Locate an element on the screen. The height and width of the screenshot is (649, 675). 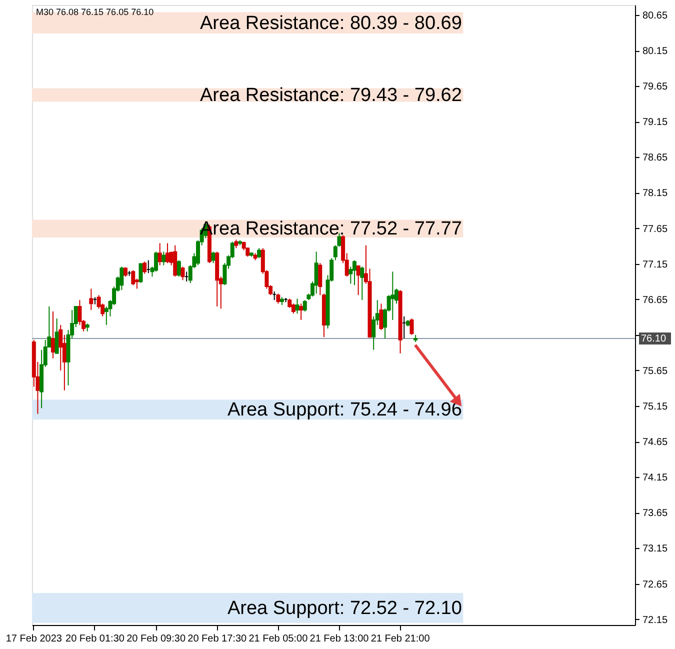
y-tick-label: 75.65 is located at coordinates (655, 371).